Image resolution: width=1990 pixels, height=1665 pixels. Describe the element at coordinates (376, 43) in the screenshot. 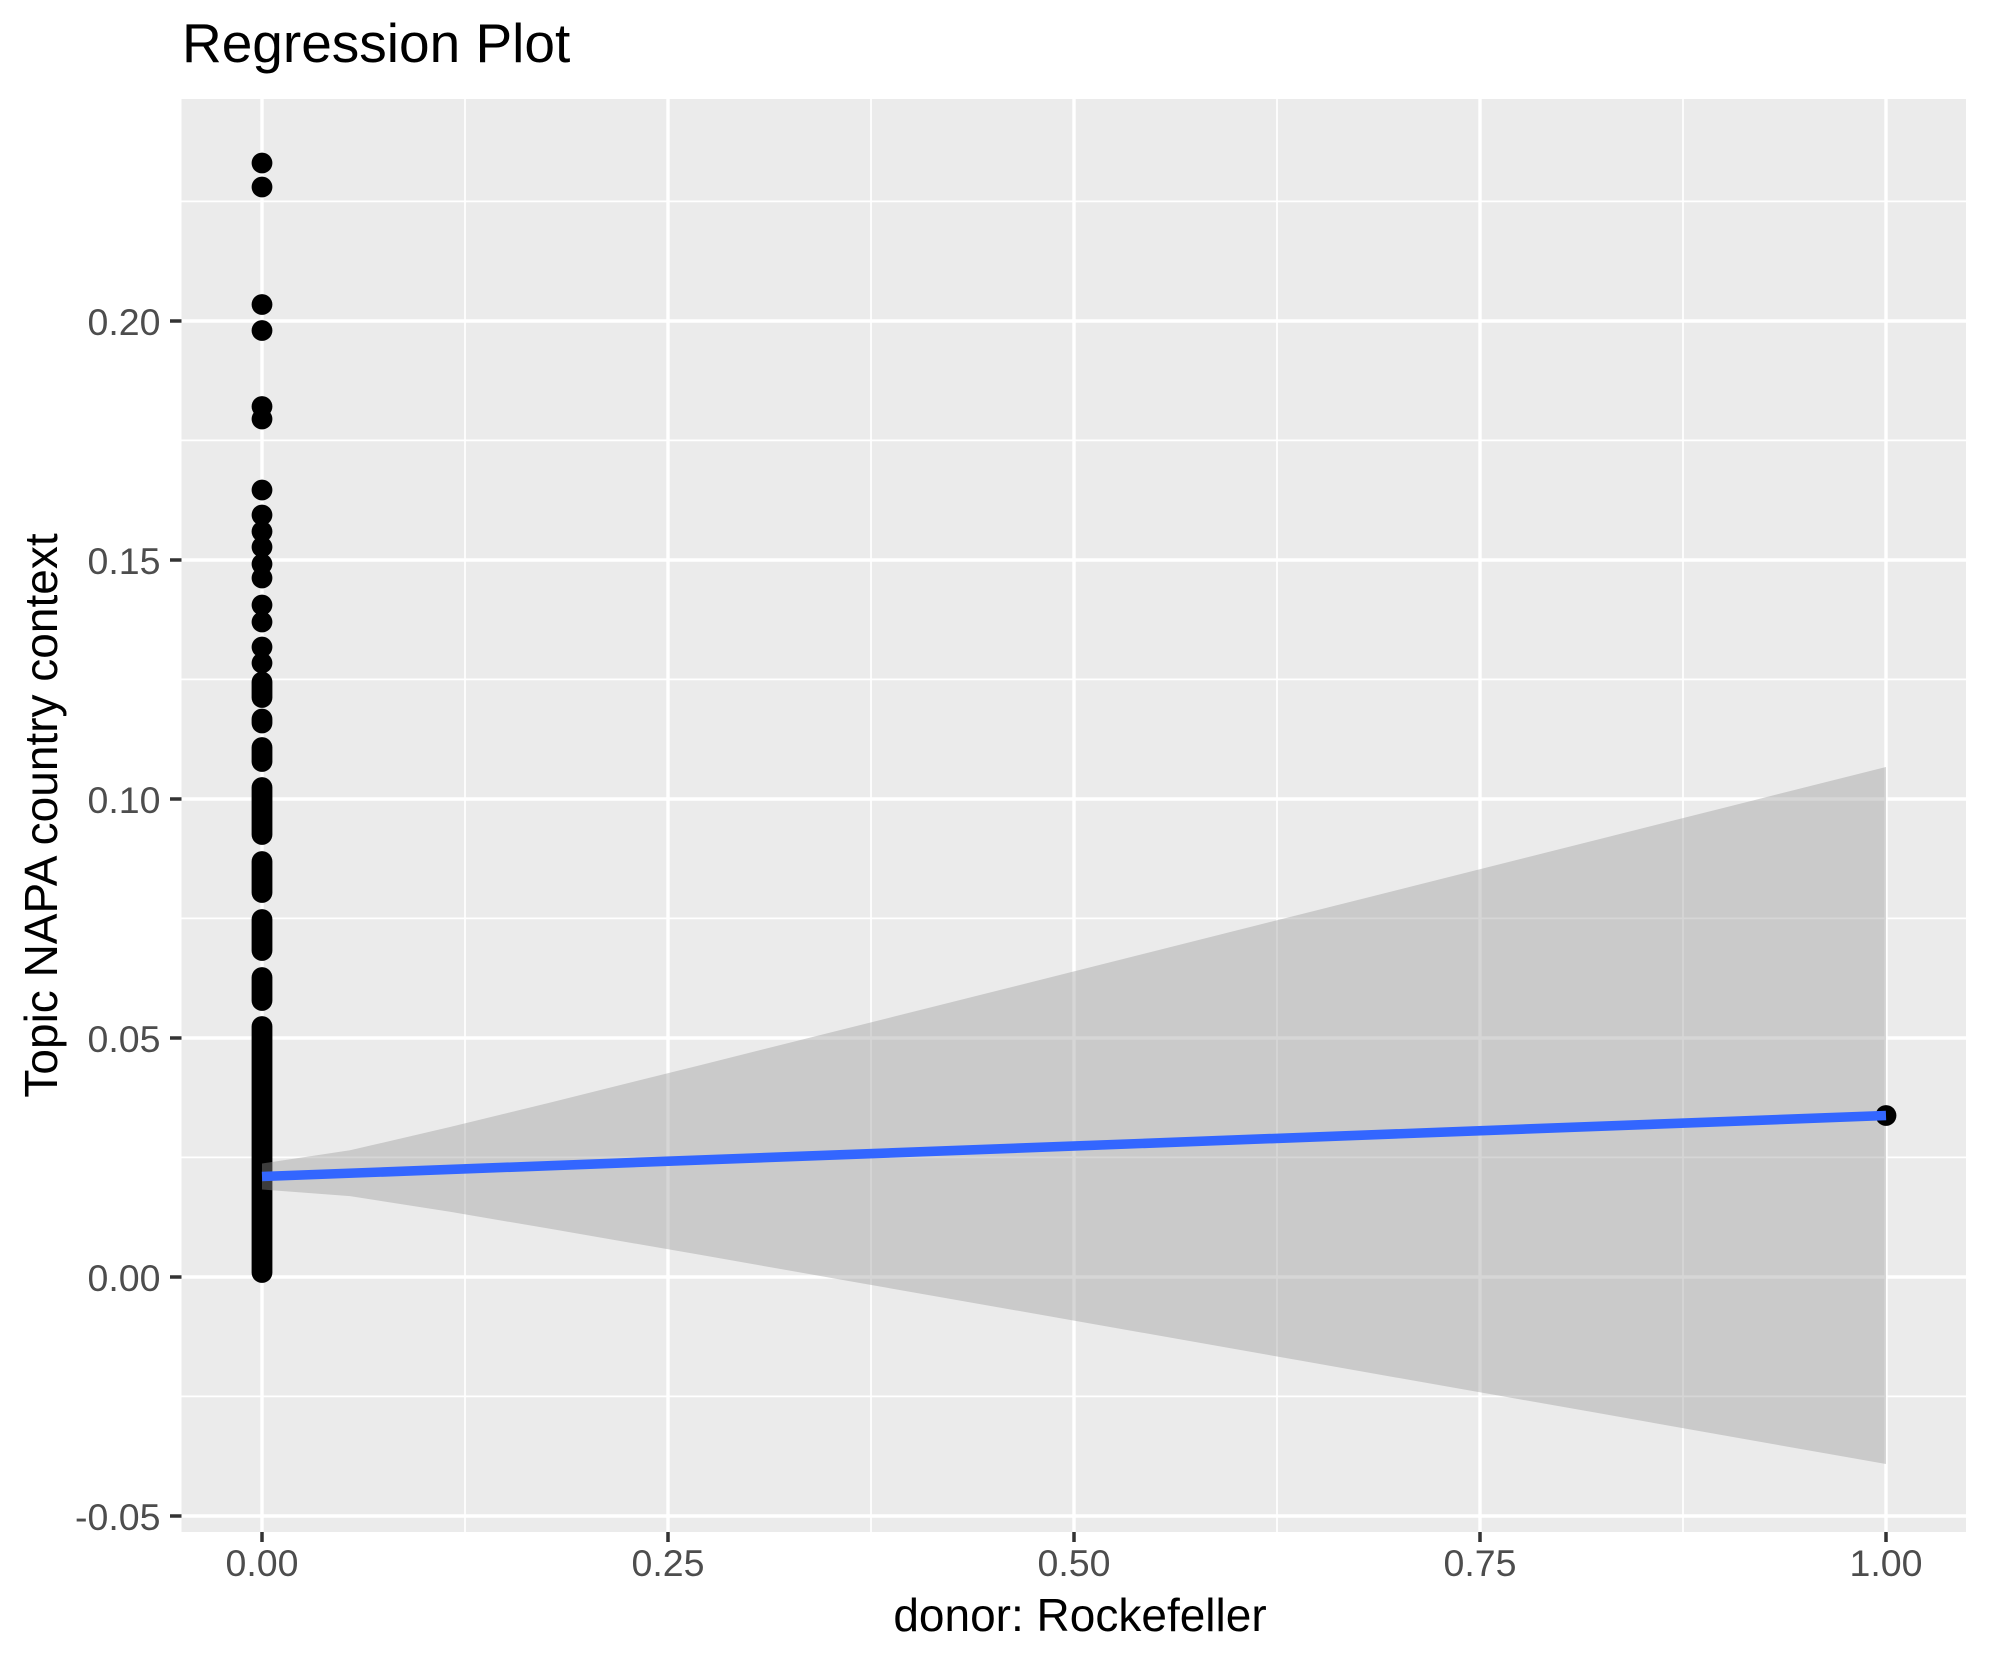

I see `svg-text: Regression Plot` at that location.